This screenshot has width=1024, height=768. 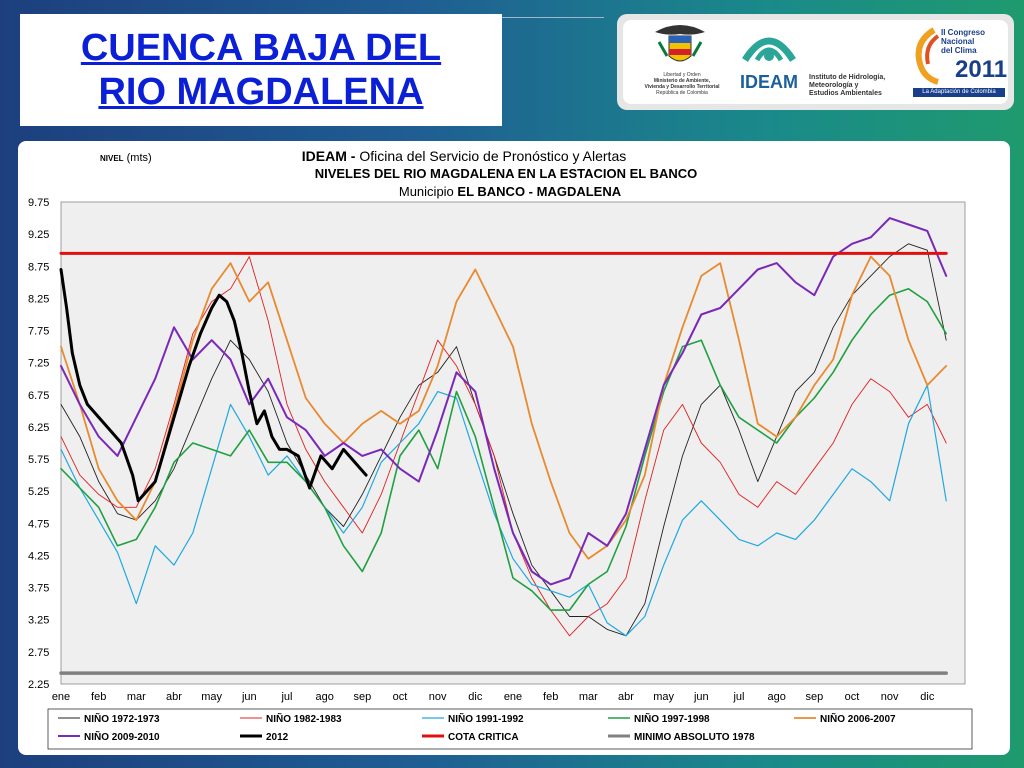 I want to click on y-tick-label: 4.75, so click(x=38, y=524).